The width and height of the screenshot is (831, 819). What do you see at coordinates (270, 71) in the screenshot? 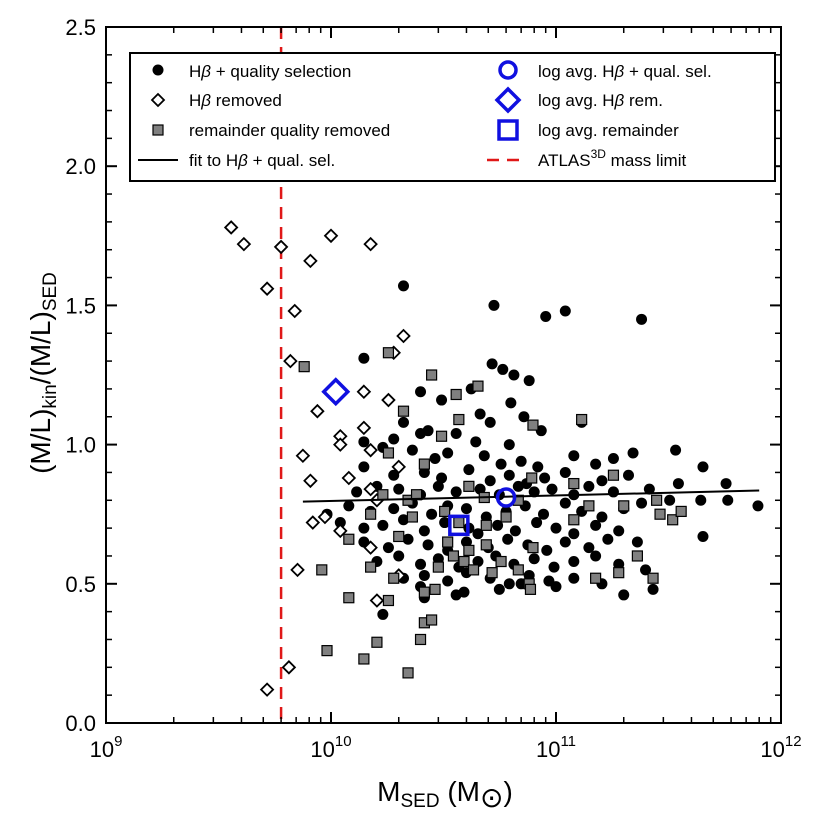
I see `legend-label-hb-quality: Hβ + quality selection` at bounding box center [270, 71].